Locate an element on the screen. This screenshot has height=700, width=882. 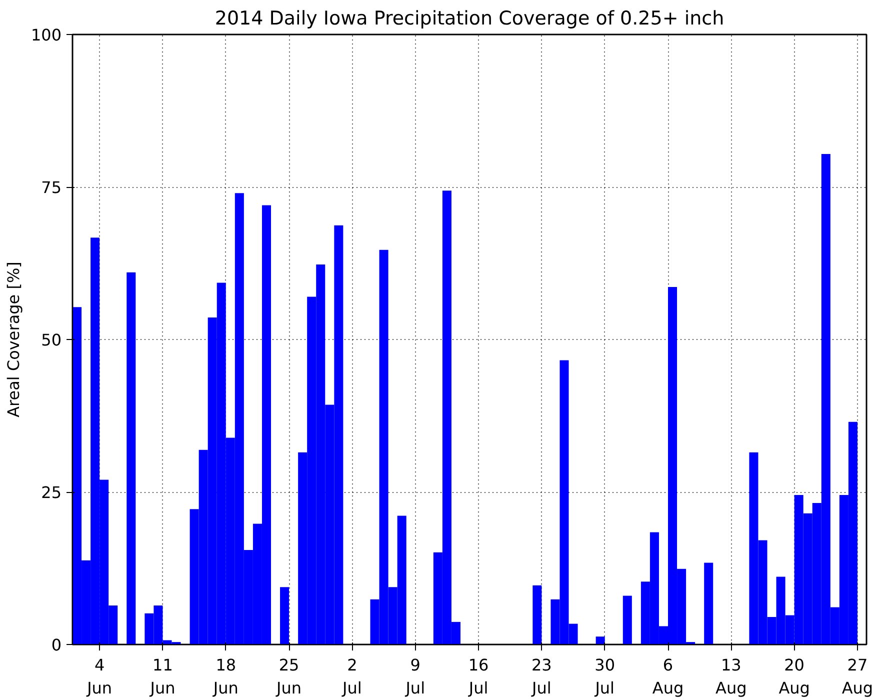
x-tick-label: 9 Jul is located at coordinates (415, 677).